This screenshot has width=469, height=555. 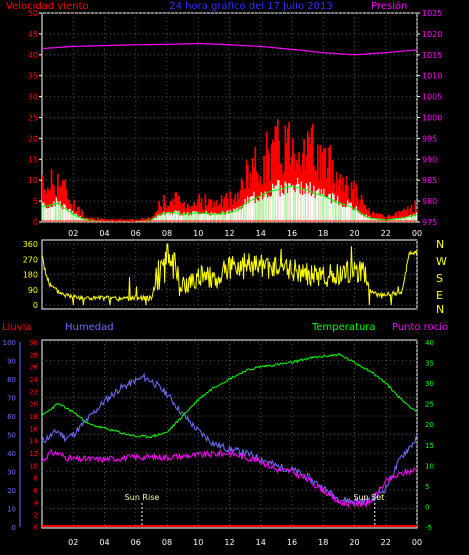 What do you see at coordinates (354, 542) in the screenshot?
I see `thp-x-tick-label: 20` at bounding box center [354, 542].